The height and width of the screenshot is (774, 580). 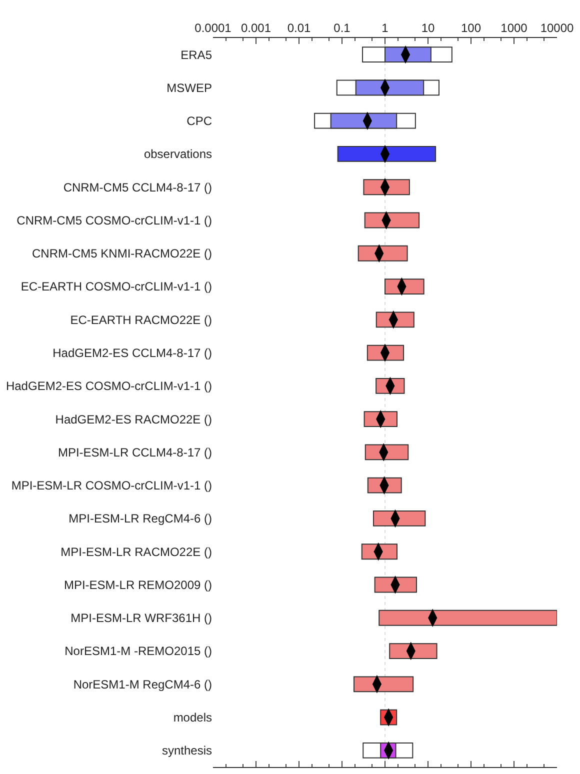 I want to click on y-tick-label: EC-EARTH RACMO22E (), so click(x=141, y=319).